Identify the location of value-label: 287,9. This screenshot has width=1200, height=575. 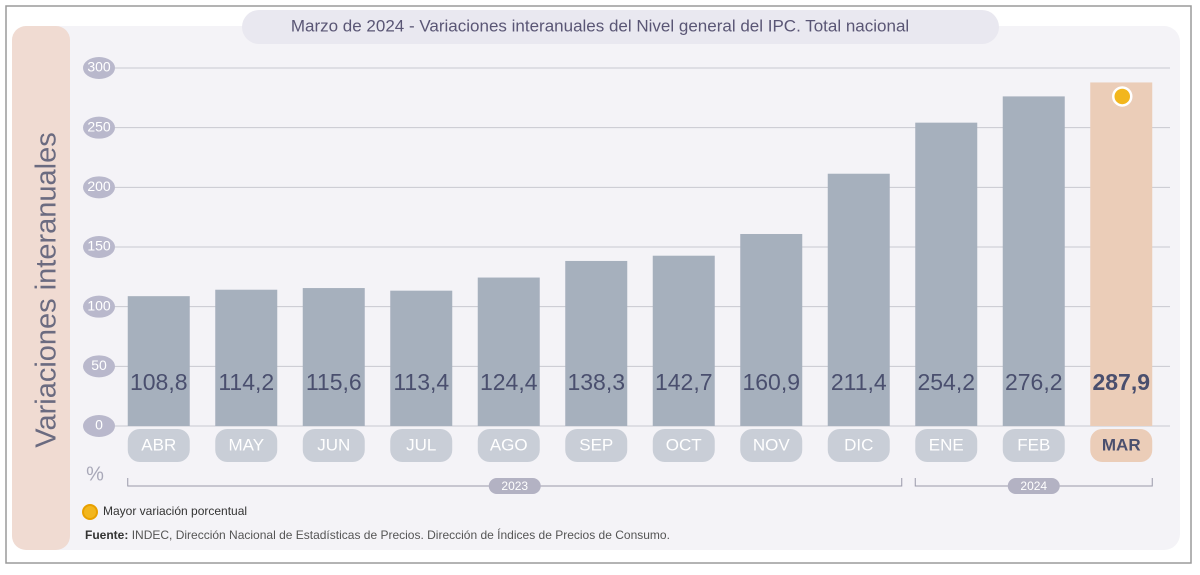
(1121, 382).